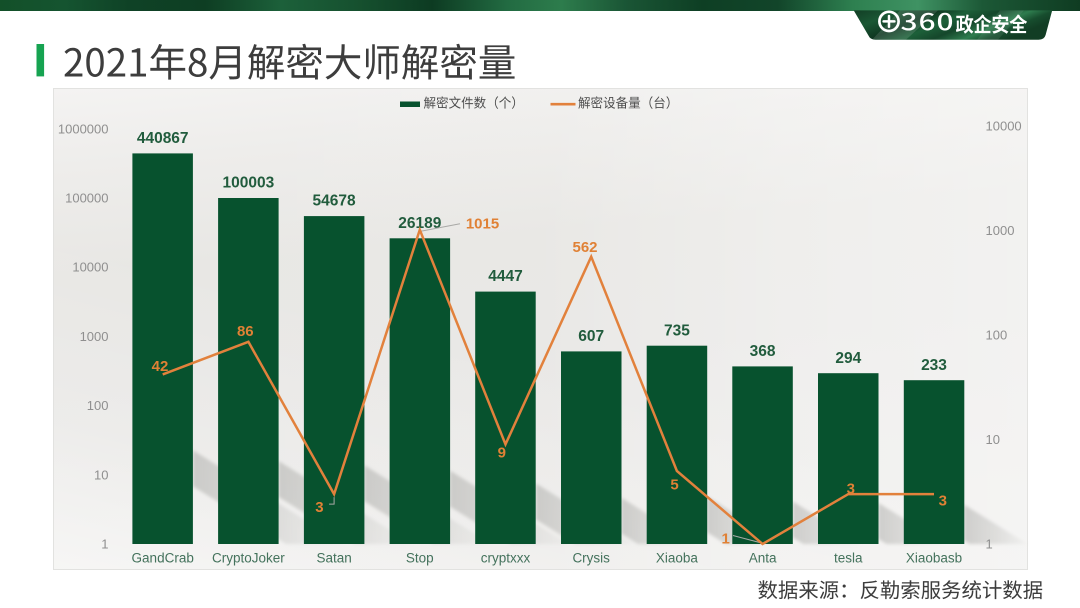  I want to click on svg-text: 4447, so click(505, 276).